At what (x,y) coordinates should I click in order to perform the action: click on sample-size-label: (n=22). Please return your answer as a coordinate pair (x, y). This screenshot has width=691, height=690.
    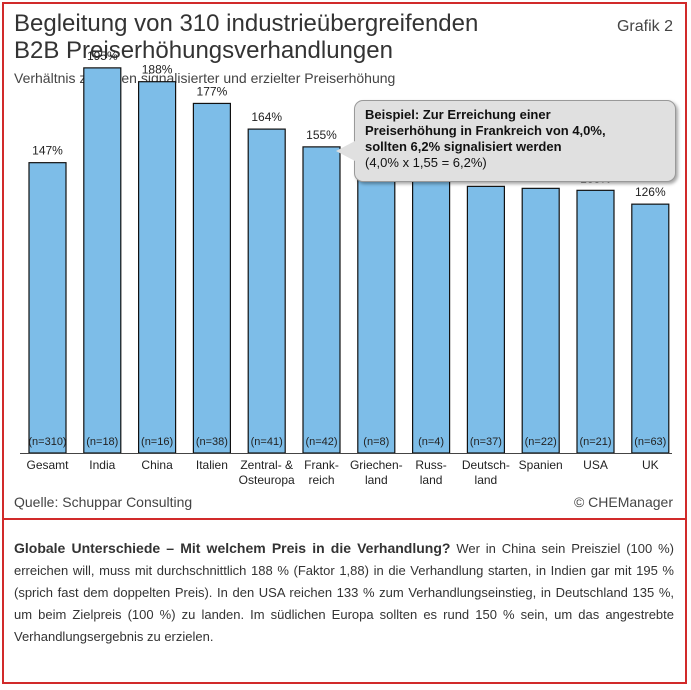
    Looking at the image, I should click on (541, 442).